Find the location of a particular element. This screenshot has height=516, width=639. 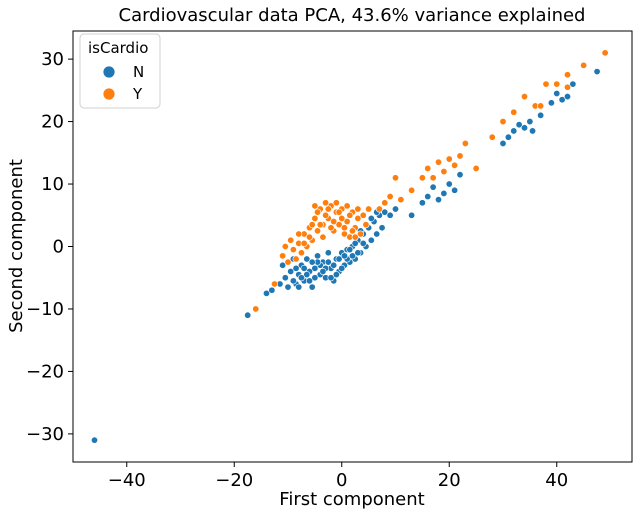

legend-label-y: Y is located at coordinates (137, 94).